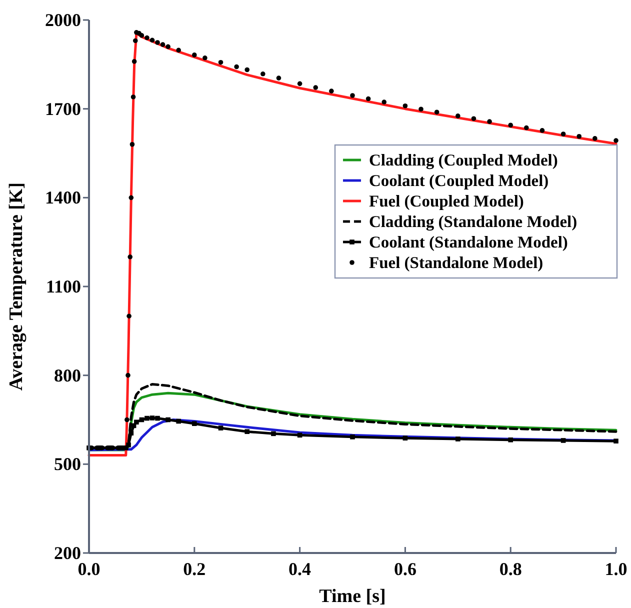 Image resolution: width=631 pixels, height=608 pixels. Describe the element at coordinates (468, 242) in the screenshot. I see `legend-label: Coolant (Standalone Model)` at that location.